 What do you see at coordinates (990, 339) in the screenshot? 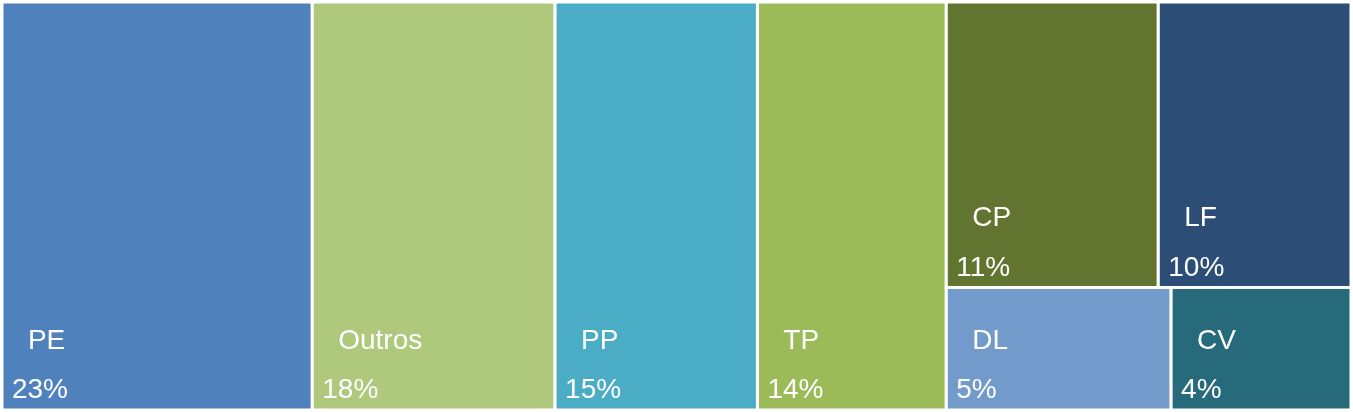
I see `category-label: DL` at bounding box center [990, 339].